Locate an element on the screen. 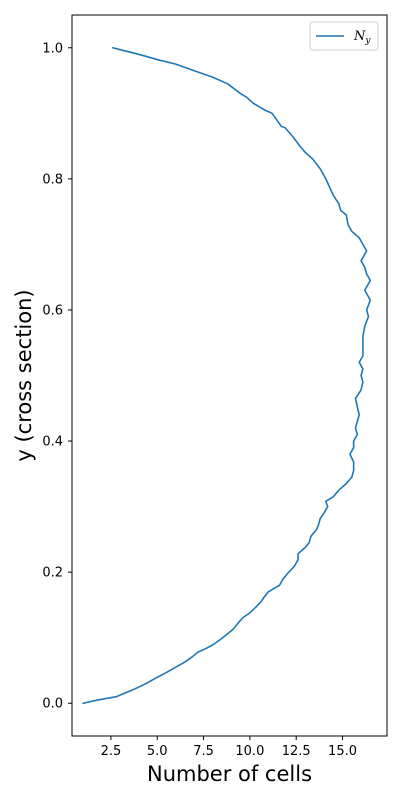  legend-label: Ny is located at coordinates (362, 37).